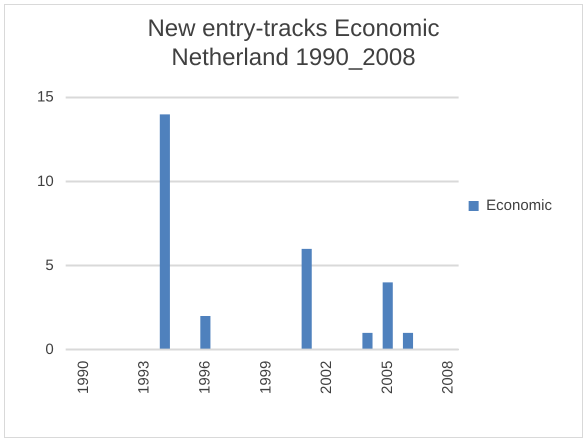  Describe the element at coordinates (49, 265) in the screenshot. I see `y-tick-label: 5` at that location.